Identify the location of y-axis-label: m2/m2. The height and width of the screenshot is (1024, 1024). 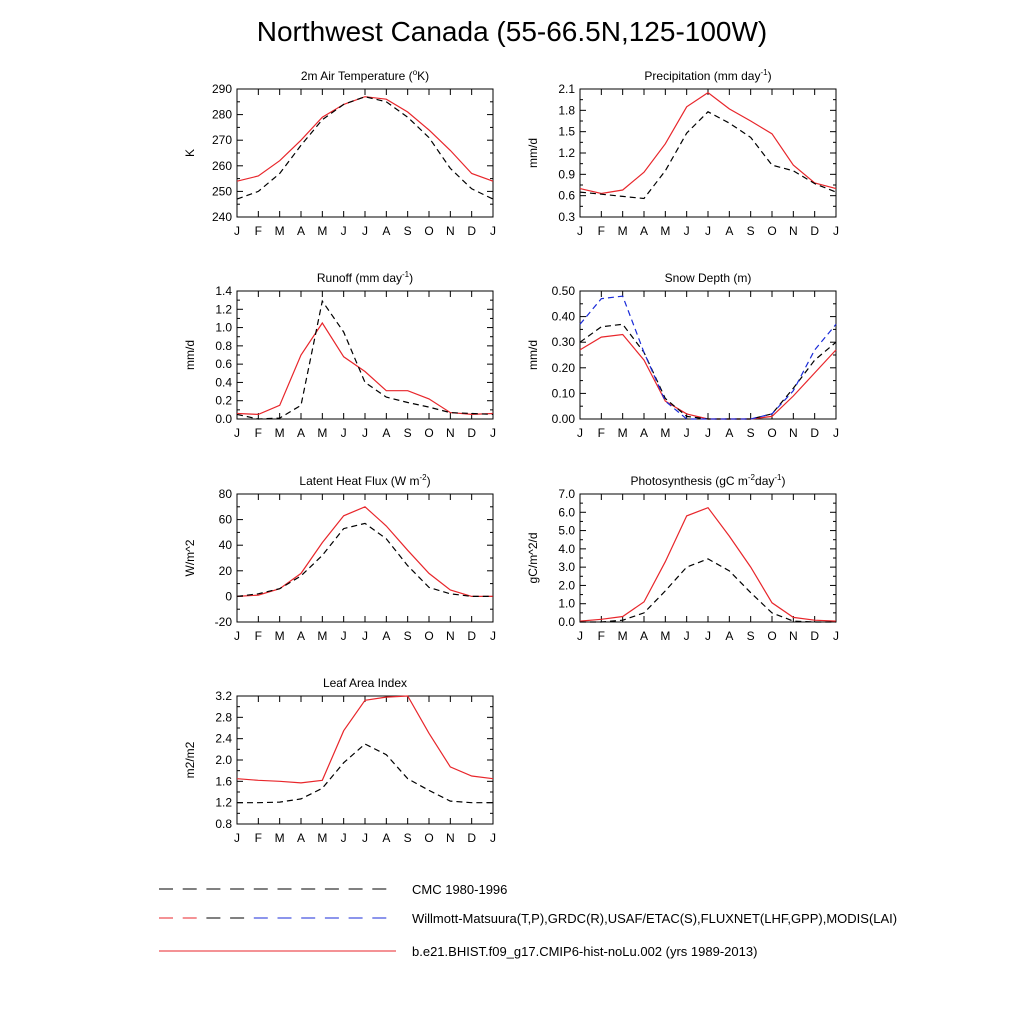
(190, 759).